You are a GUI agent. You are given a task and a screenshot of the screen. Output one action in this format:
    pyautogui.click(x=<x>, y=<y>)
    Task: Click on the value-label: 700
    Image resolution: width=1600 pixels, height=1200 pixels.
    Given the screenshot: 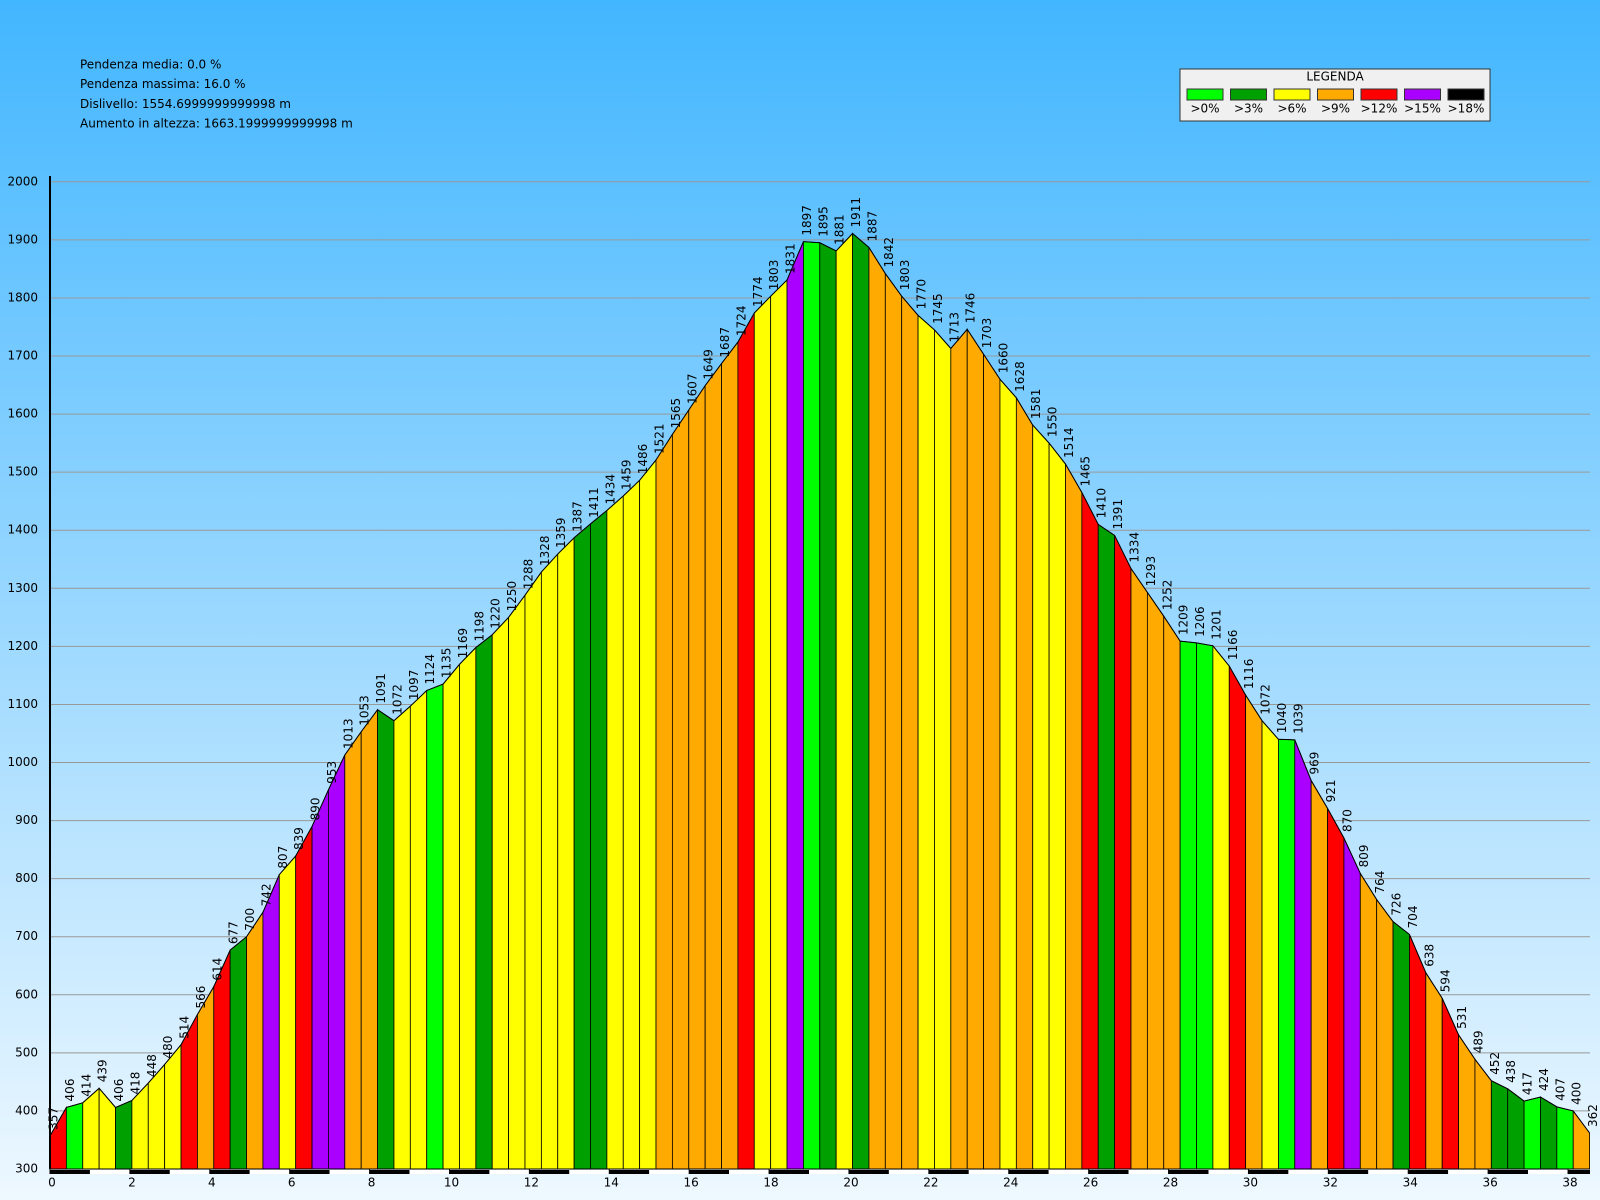 What is the action you would take?
    pyautogui.click(x=250, y=919)
    